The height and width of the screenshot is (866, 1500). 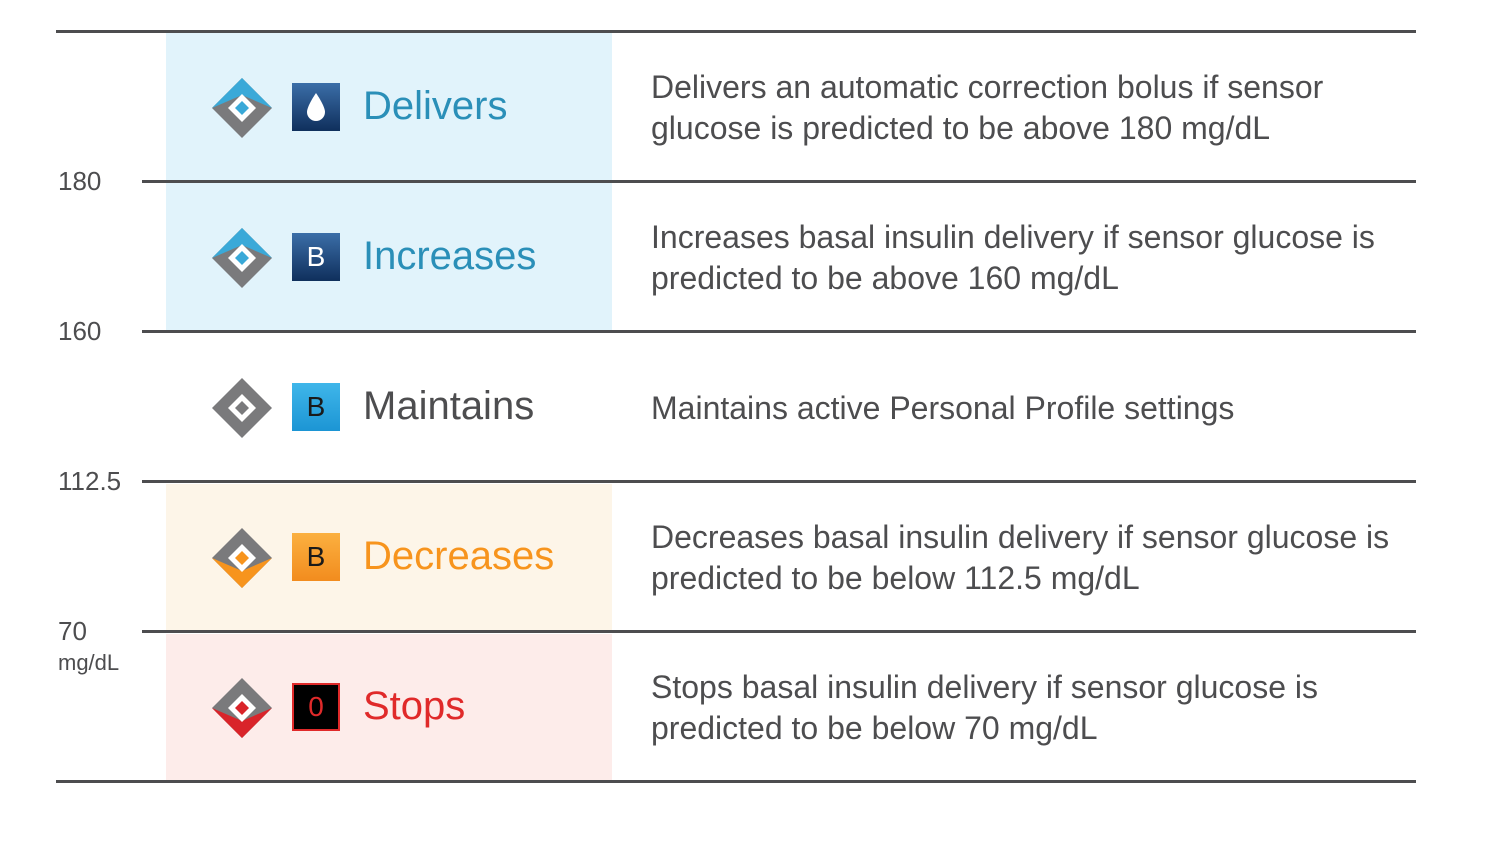 What do you see at coordinates (242, 408) in the screenshot?
I see `diamond-neutral-icon` at bounding box center [242, 408].